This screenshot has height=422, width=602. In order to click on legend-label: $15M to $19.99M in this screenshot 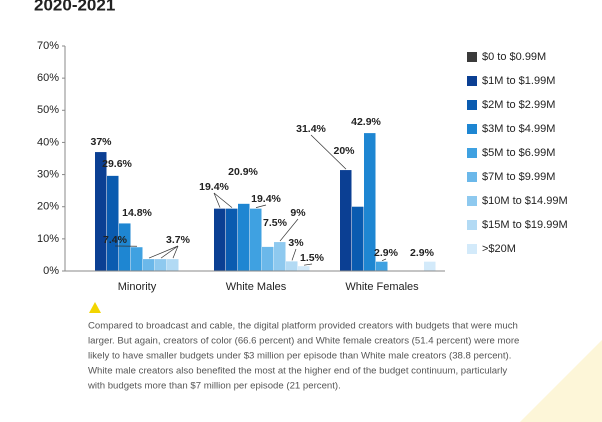, I will do `click(525, 225)`.